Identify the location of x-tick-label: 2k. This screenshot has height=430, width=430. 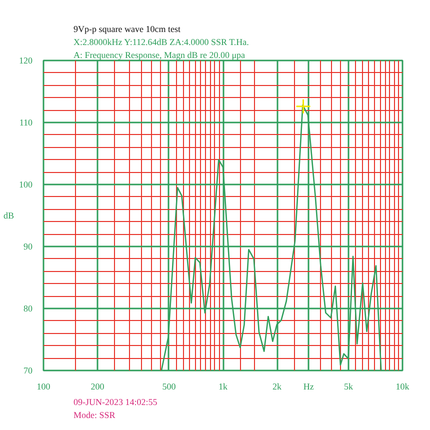
(277, 387).